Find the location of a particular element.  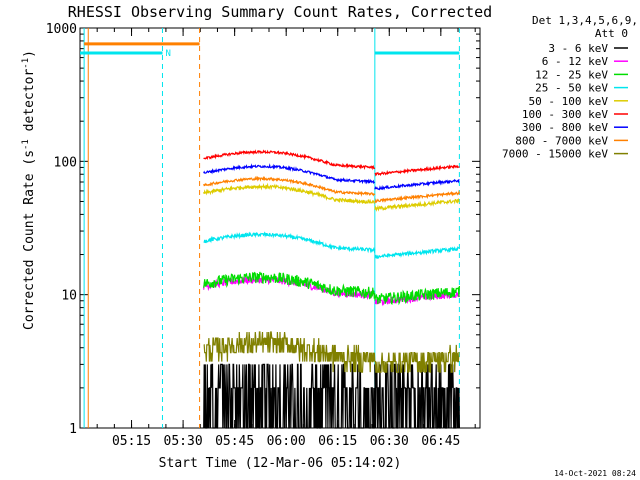

x-tick-label: 05:15 is located at coordinates (131, 441).